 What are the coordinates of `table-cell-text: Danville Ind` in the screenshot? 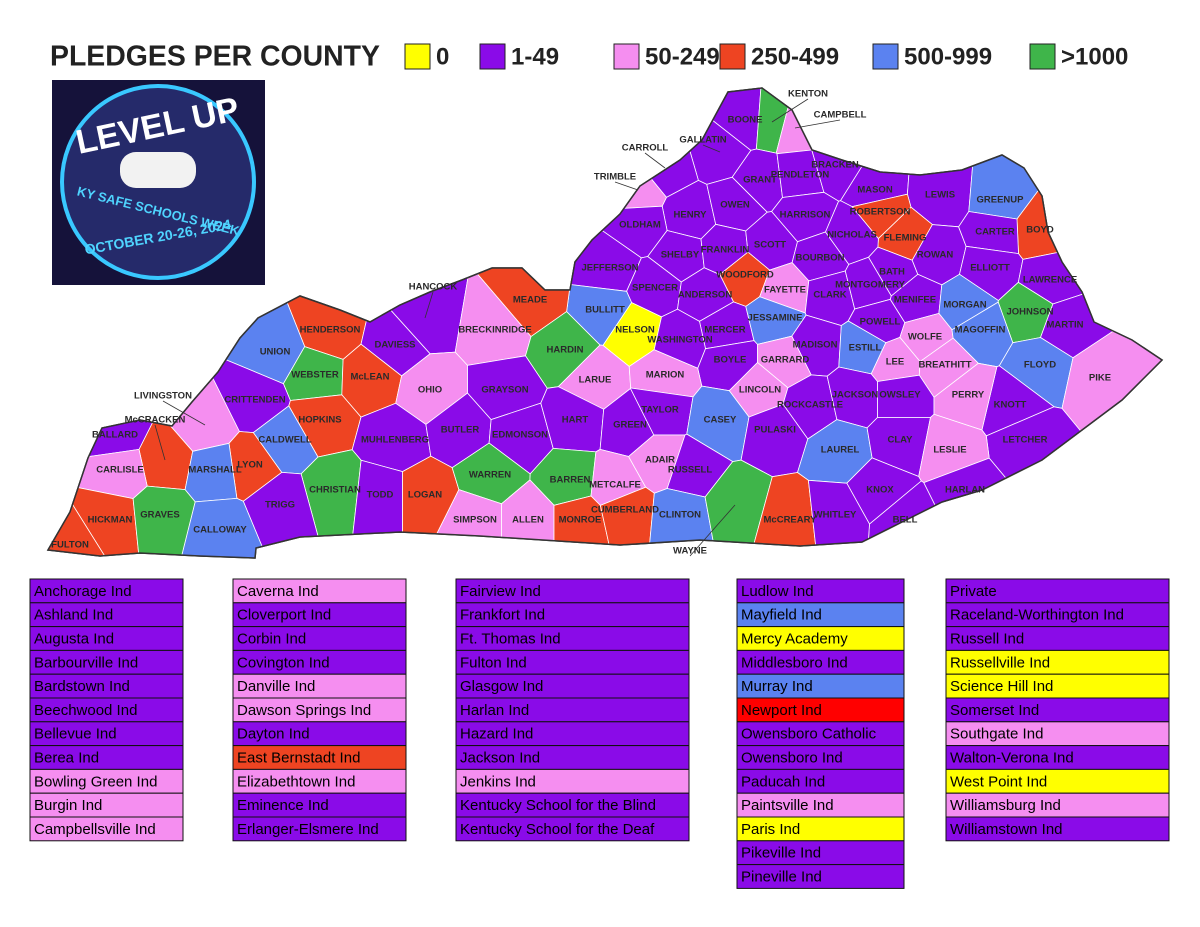 It's located at (276, 686).